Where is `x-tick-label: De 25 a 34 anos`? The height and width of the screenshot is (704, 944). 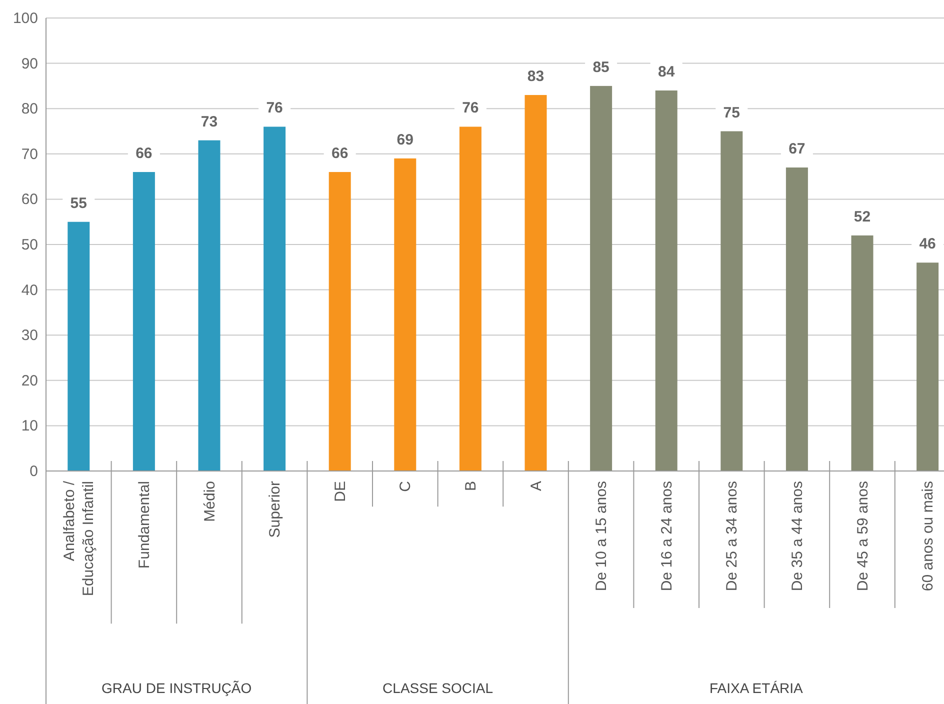
x-tick-label: De 25 a 34 anos is located at coordinates (732, 536).